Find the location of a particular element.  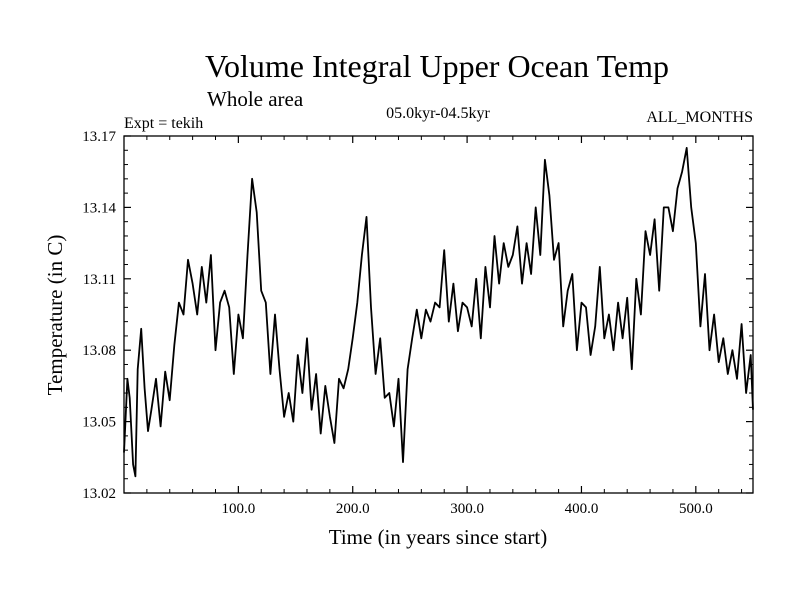

chart-subtitle: Whole area is located at coordinates (255, 99).